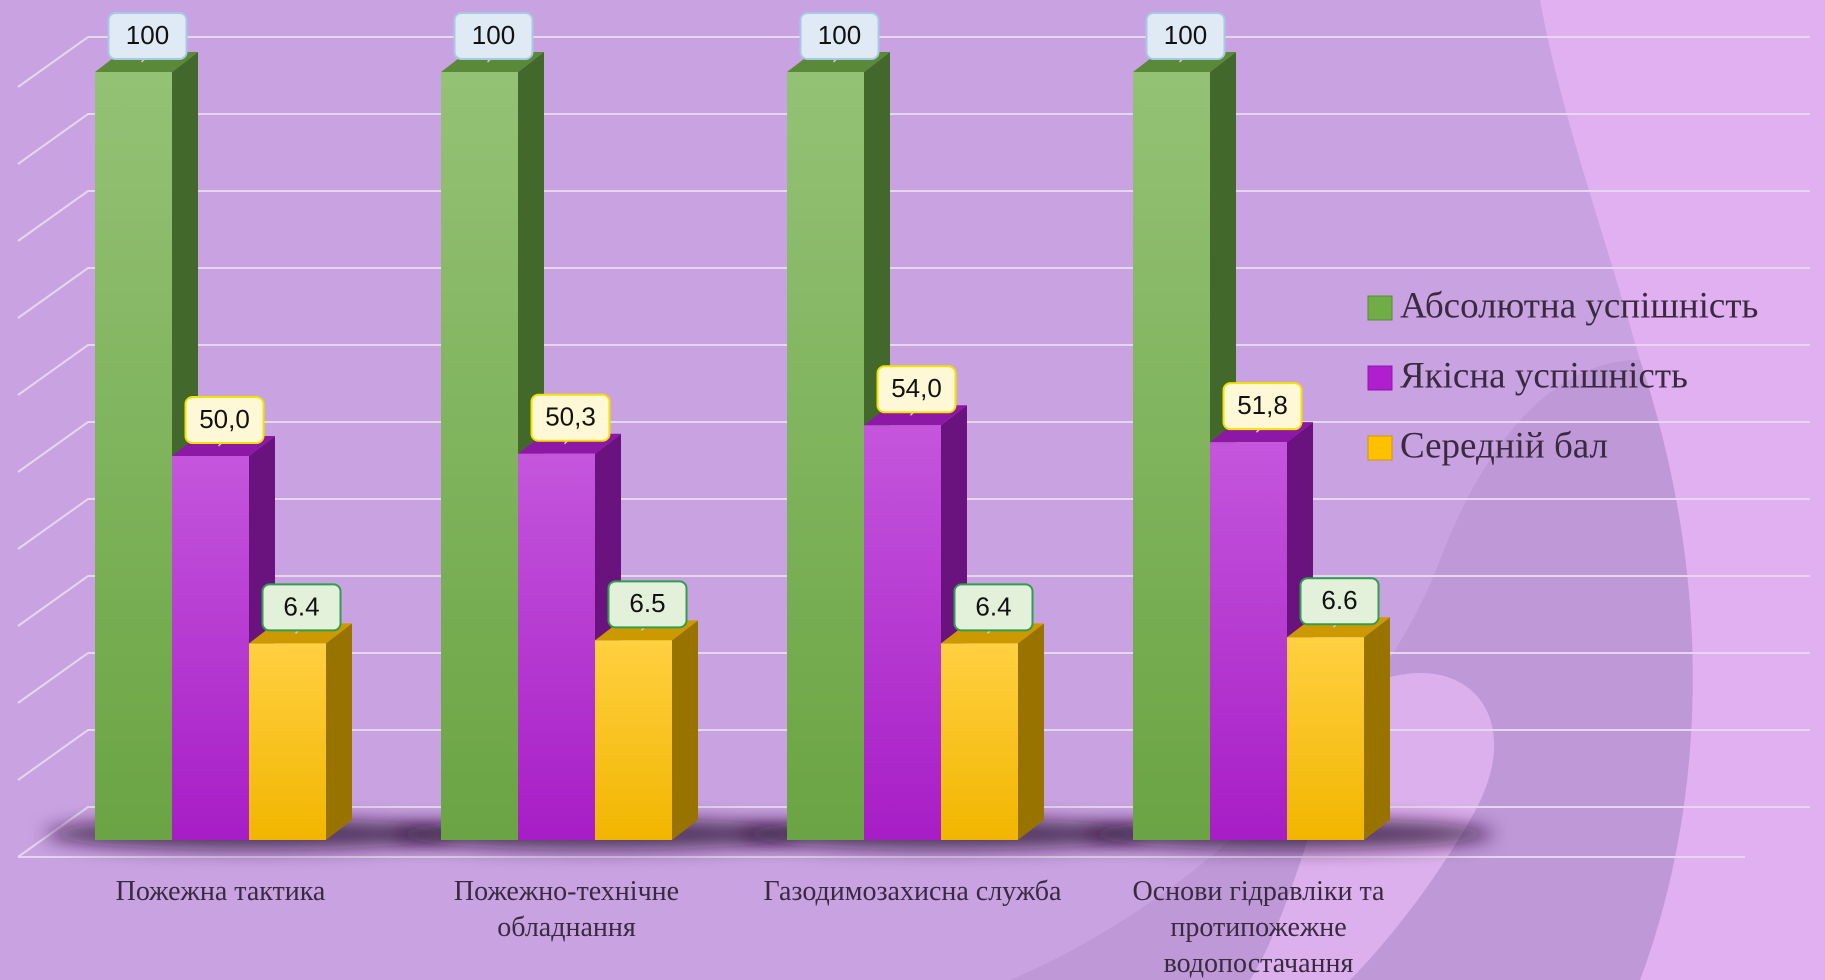  What do you see at coordinates (220, 891) in the screenshot?
I see `x-tick-label: Пожежна тактика` at bounding box center [220, 891].